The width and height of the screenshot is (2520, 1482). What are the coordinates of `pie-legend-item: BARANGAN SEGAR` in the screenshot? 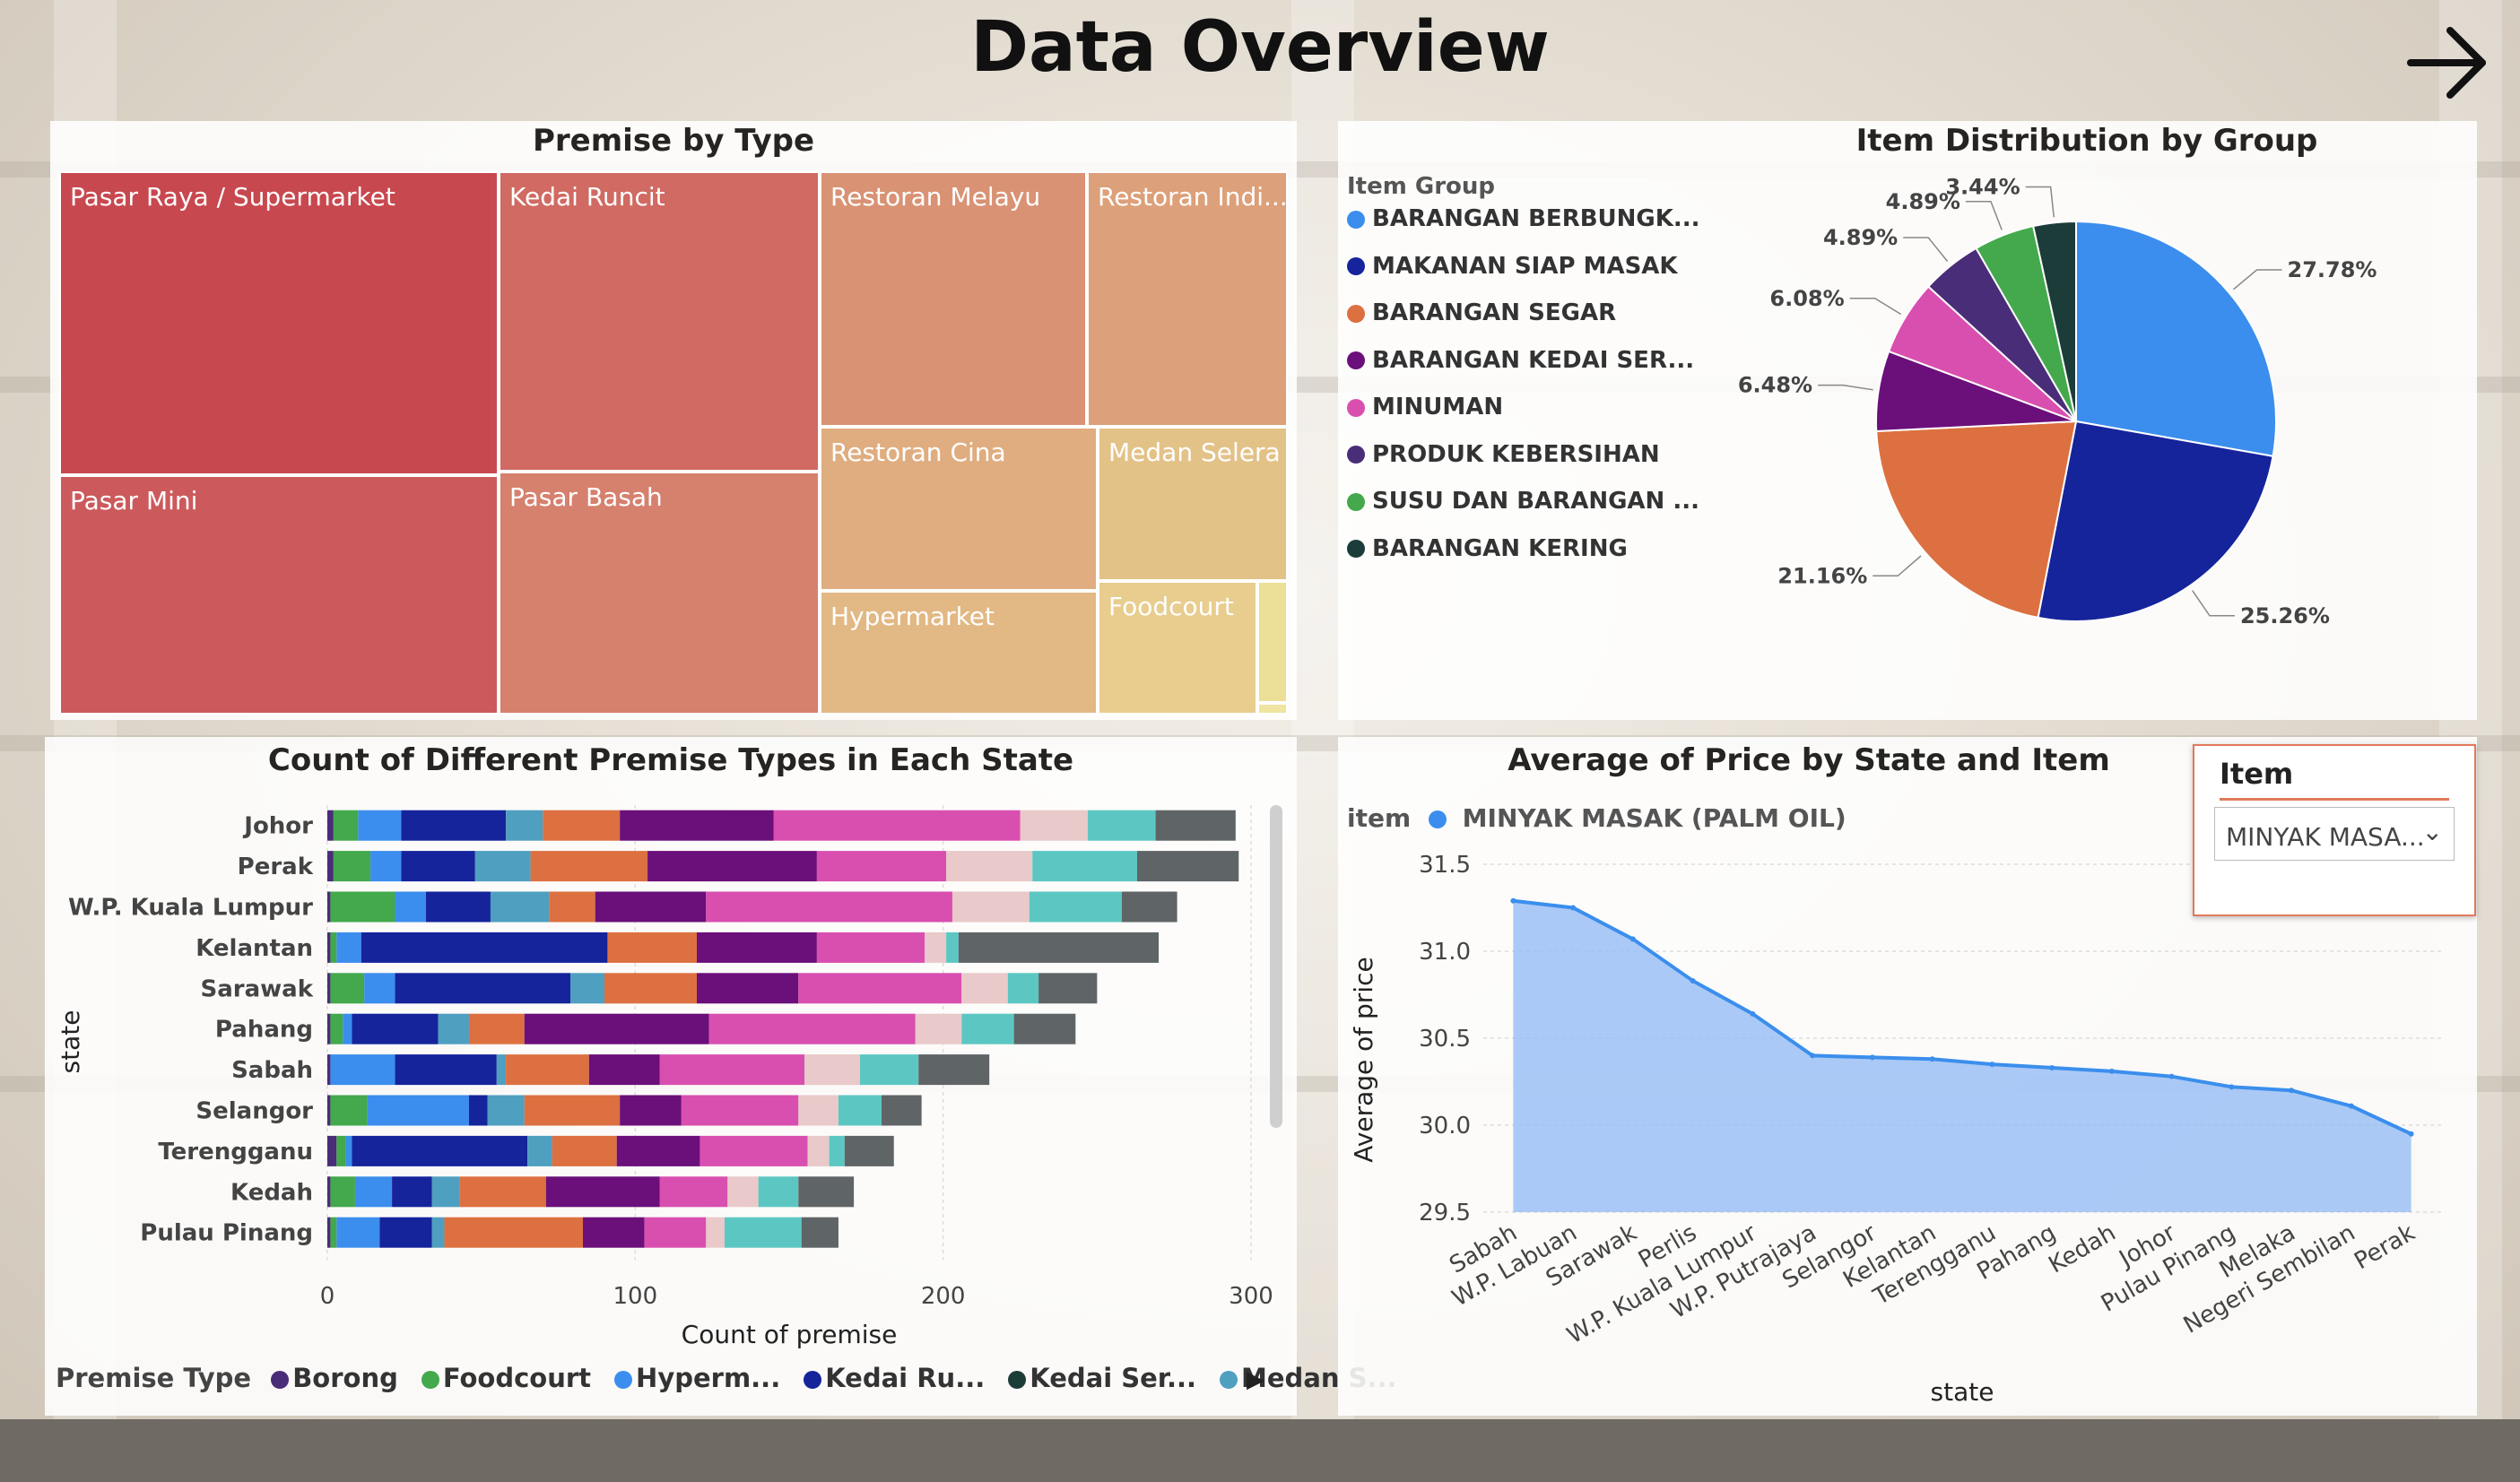 It's located at (1482, 312).